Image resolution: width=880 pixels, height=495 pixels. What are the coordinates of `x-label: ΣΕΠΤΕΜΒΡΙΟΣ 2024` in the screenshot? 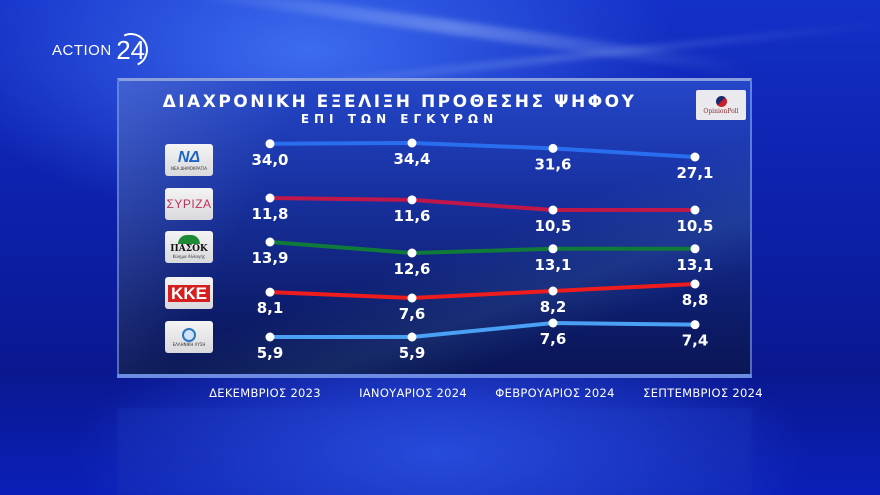 It's located at (703, 393).